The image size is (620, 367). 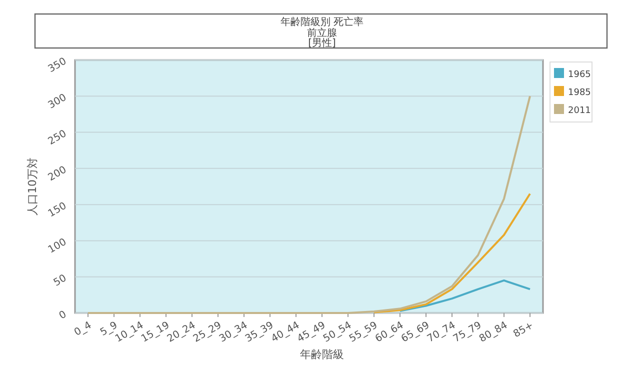 I want to click on x-tick-label: 0_4, so click(x=83, y=329).